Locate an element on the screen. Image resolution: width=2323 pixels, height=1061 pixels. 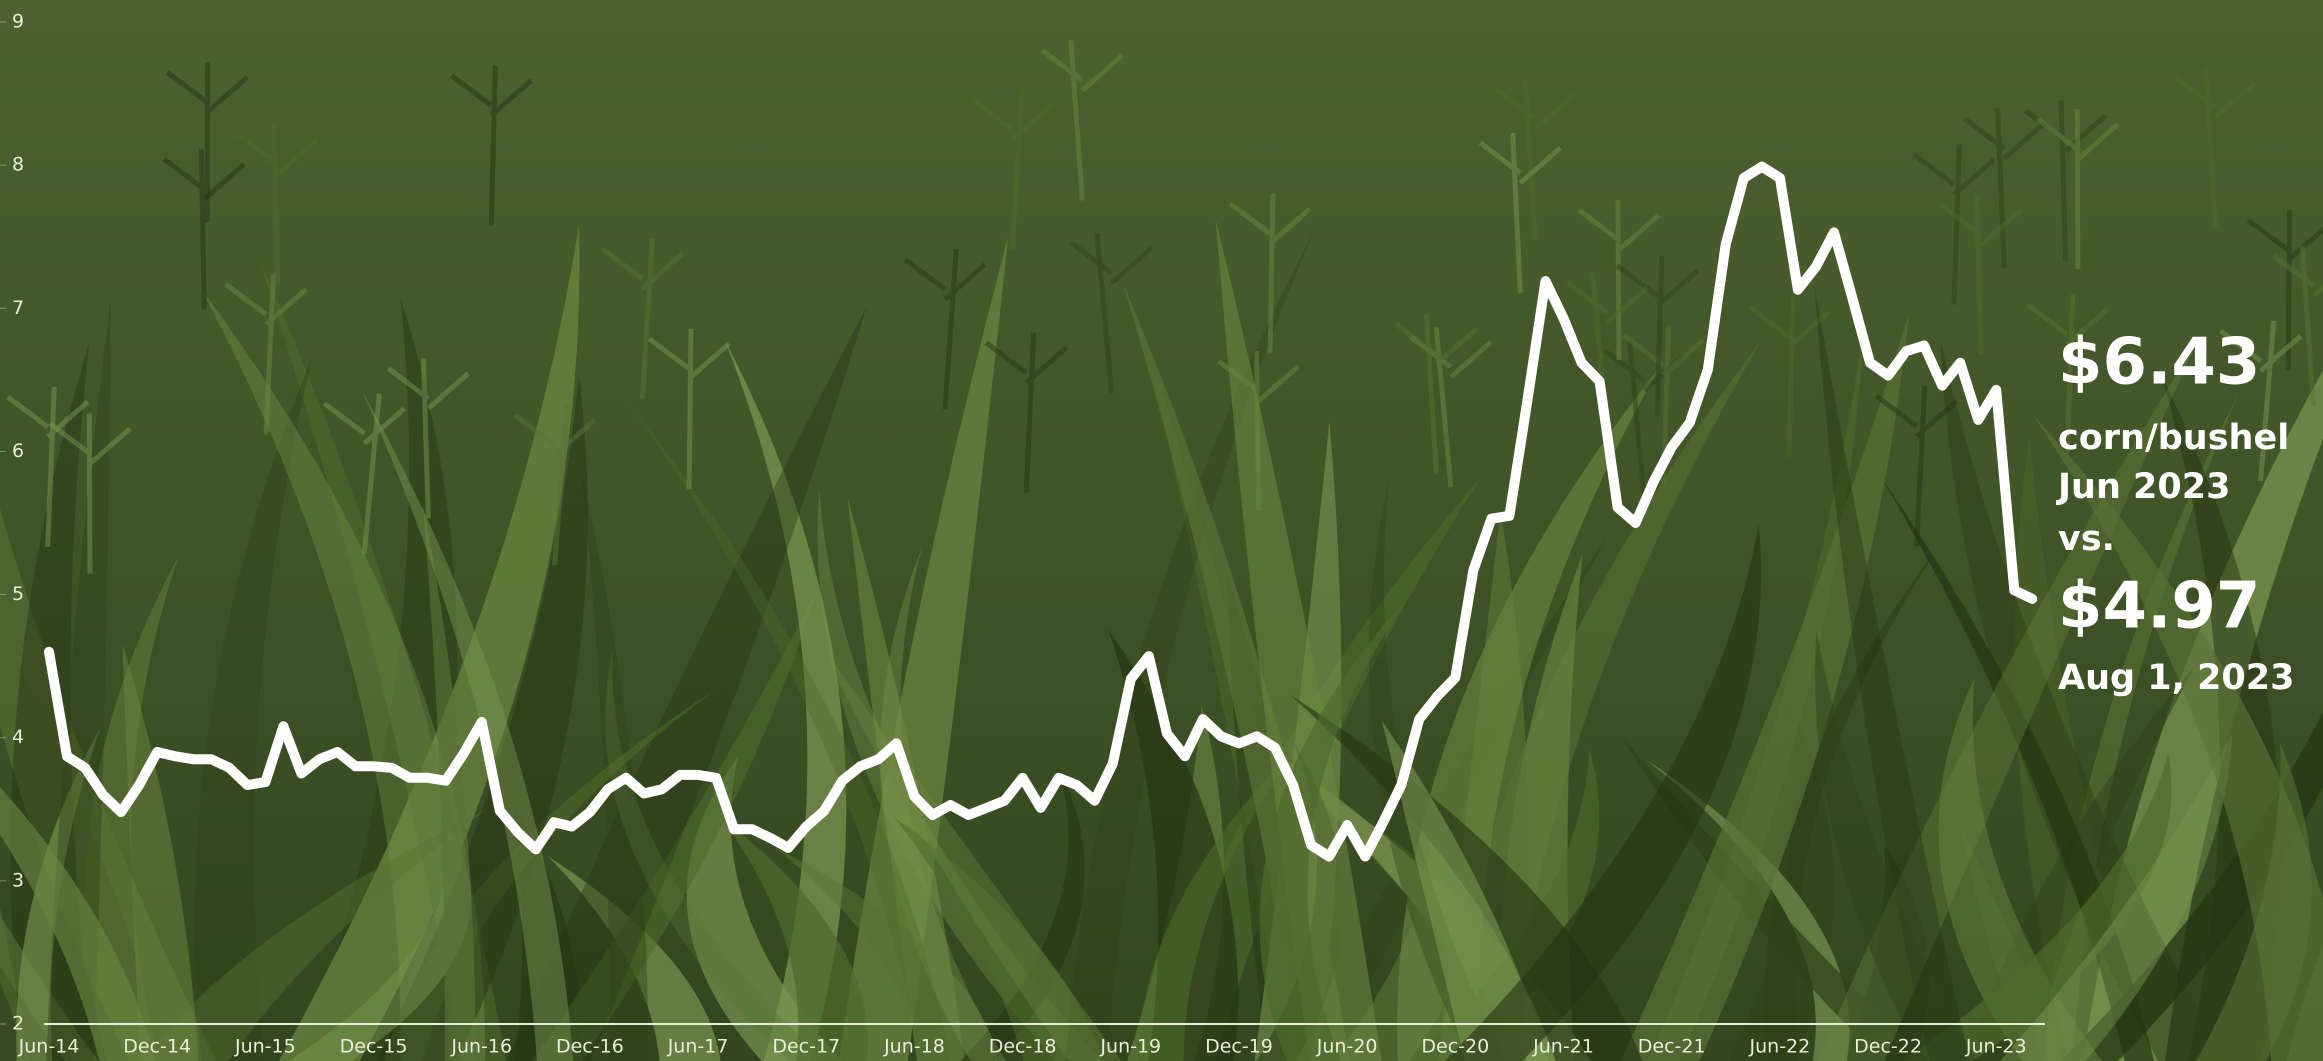
y-tick-label: 8 is located at coordinates (18, 165).